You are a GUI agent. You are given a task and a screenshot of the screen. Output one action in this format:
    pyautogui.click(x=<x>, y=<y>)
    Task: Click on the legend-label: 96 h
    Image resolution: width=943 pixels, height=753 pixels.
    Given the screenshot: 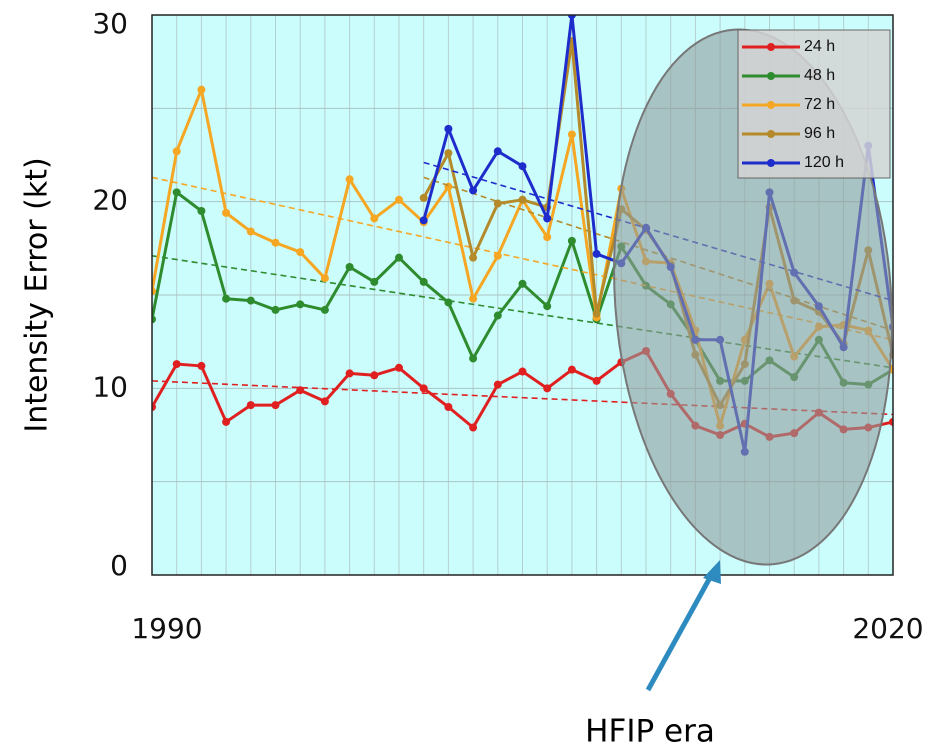 What is the action you would take?
    pyautogui.click(x=819, y=133)
    